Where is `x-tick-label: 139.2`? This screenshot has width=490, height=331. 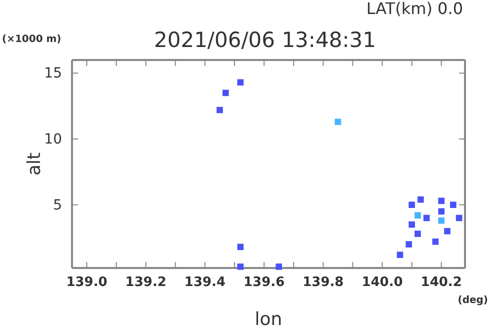
x-tick-label: 139.2 is located at coordinates (145, 282).